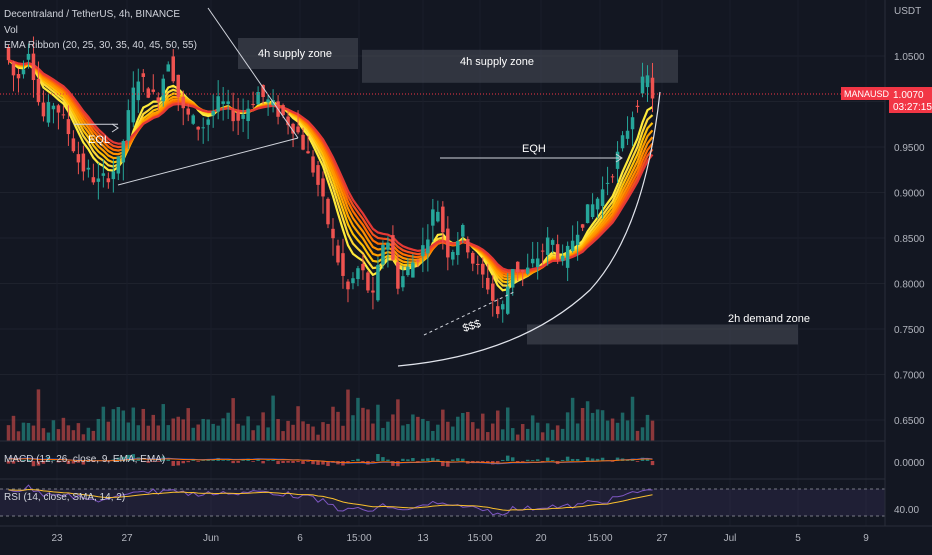 The image size is (932, 555). I want to click on supply-zone-right, so click(520, 66).